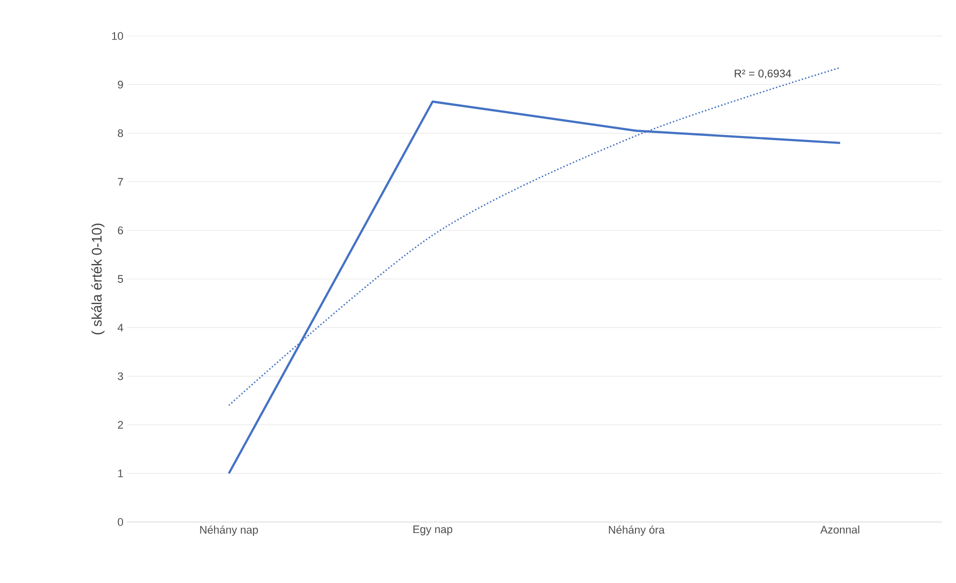  Describe the element at coordinates (120, 424) in the screenshot. I see `y-tick-label: 2` at that location.